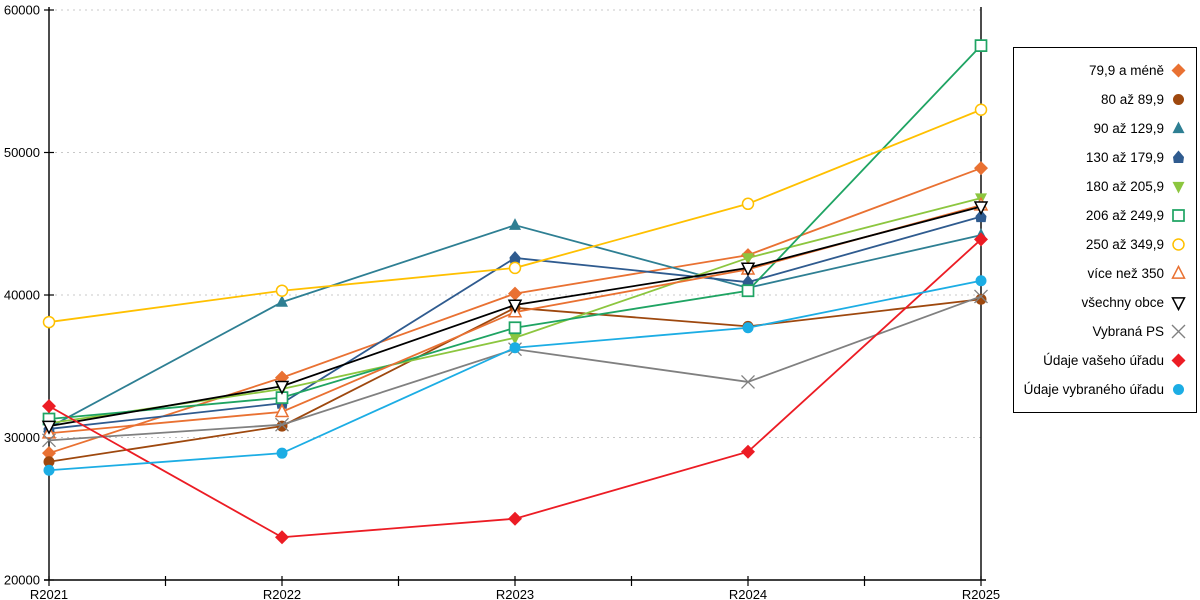 The image size is (1200, 600). Describe the element at coordinates (22, 295) in the screenshot. I see `y-tick-label: 40000` at that location.